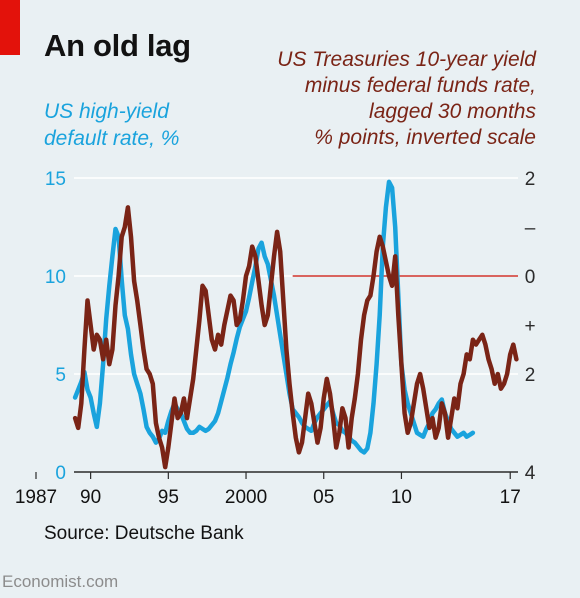  Describe the element at coordinates (168, 497) in the screenshot. I see `x-tick-label: 95` at that location.